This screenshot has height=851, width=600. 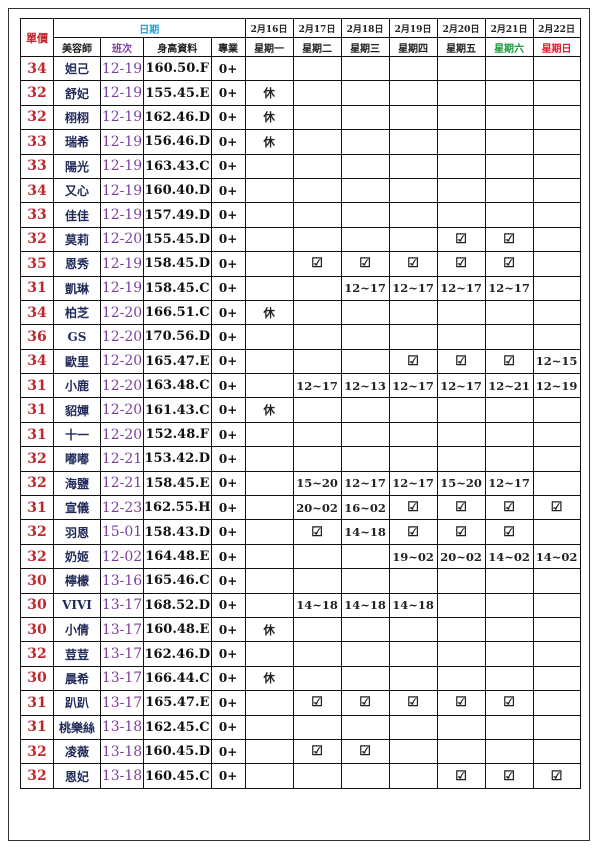 I want to click on height-data-cell: 158.45.C, so click(x=177, y=288).